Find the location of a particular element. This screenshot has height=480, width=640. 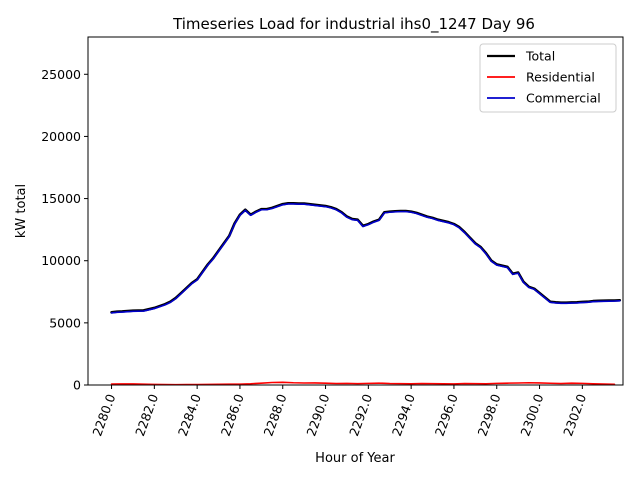

legend-frame is located at coordinates (548, 78).